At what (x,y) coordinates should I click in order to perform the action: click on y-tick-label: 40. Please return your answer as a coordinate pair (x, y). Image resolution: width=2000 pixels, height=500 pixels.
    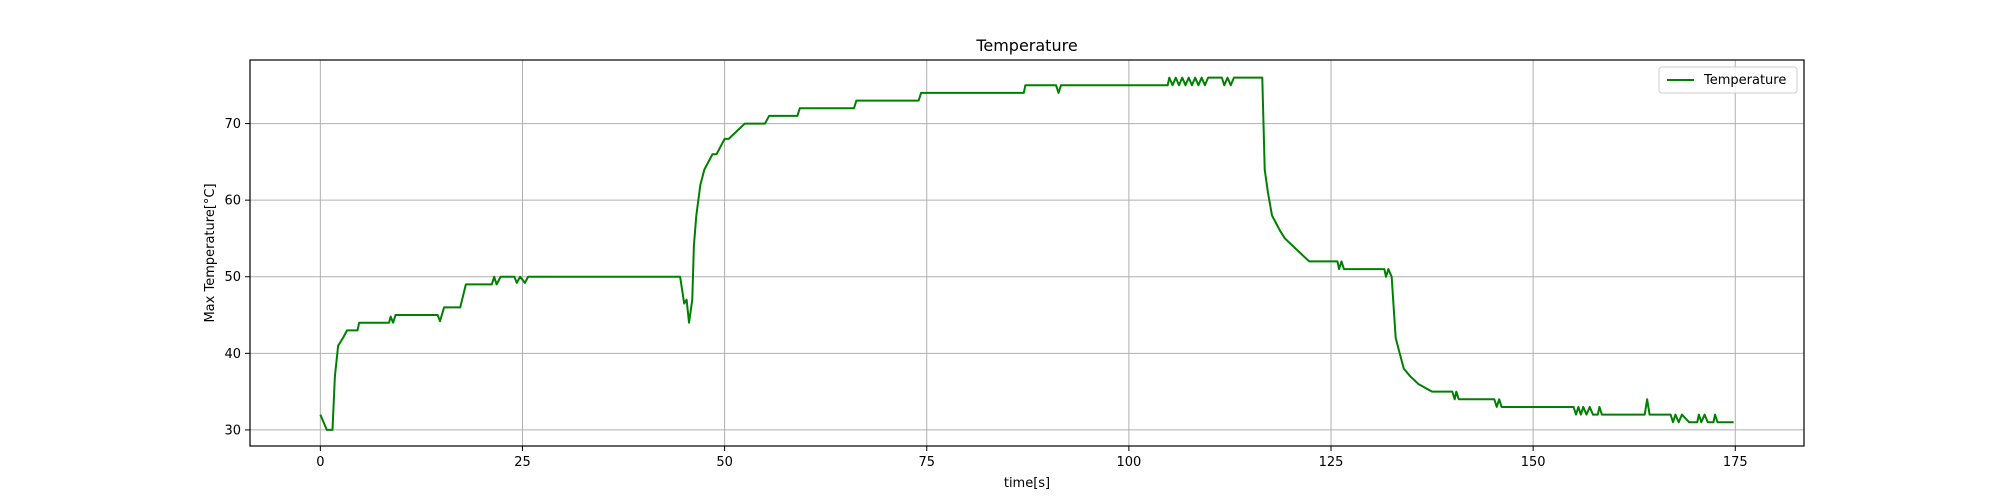
    Looking at the image, I should click on (232, 354).